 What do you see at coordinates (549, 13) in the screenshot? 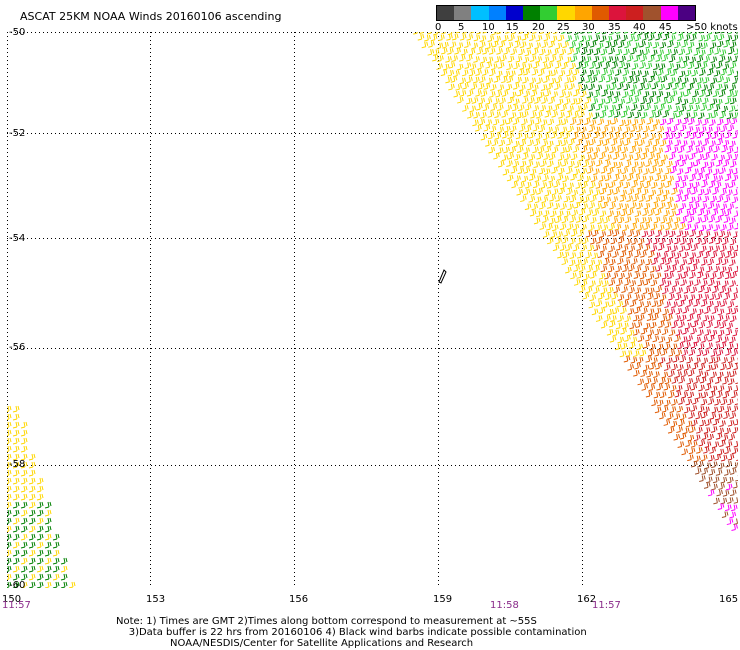
I see `colorbar-swatch` at bounding box center [549, 13].